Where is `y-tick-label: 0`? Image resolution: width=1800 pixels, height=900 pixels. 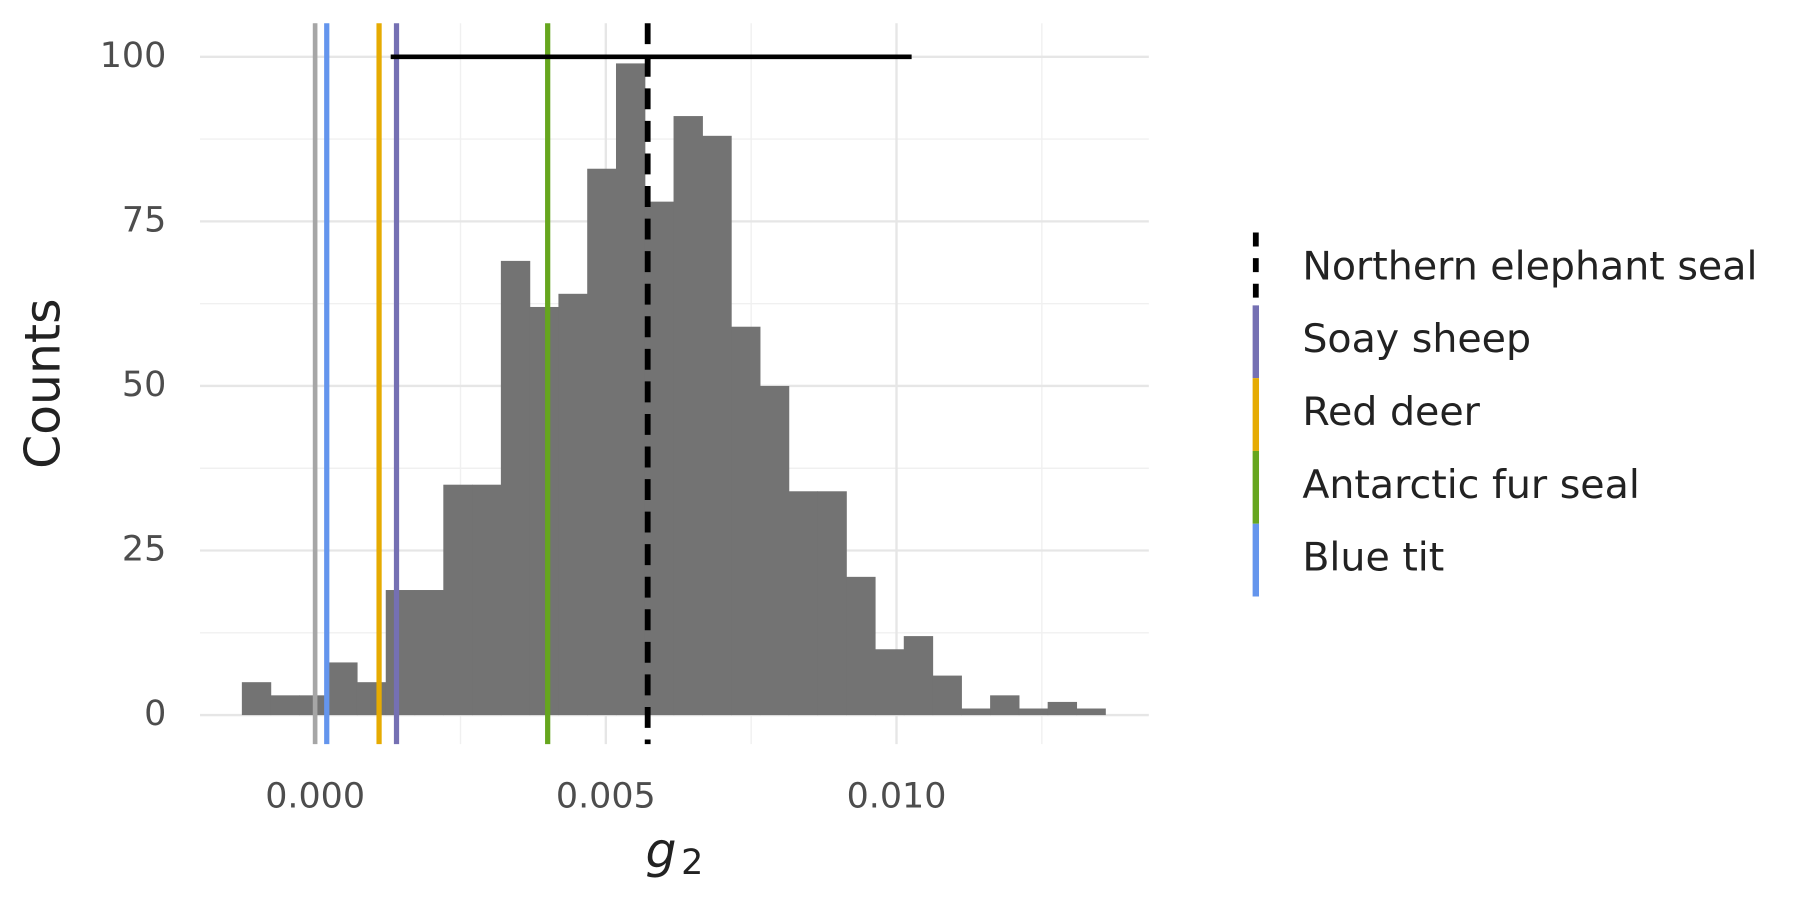 y-tick-label: 0 is located at coordinates (155, 714).